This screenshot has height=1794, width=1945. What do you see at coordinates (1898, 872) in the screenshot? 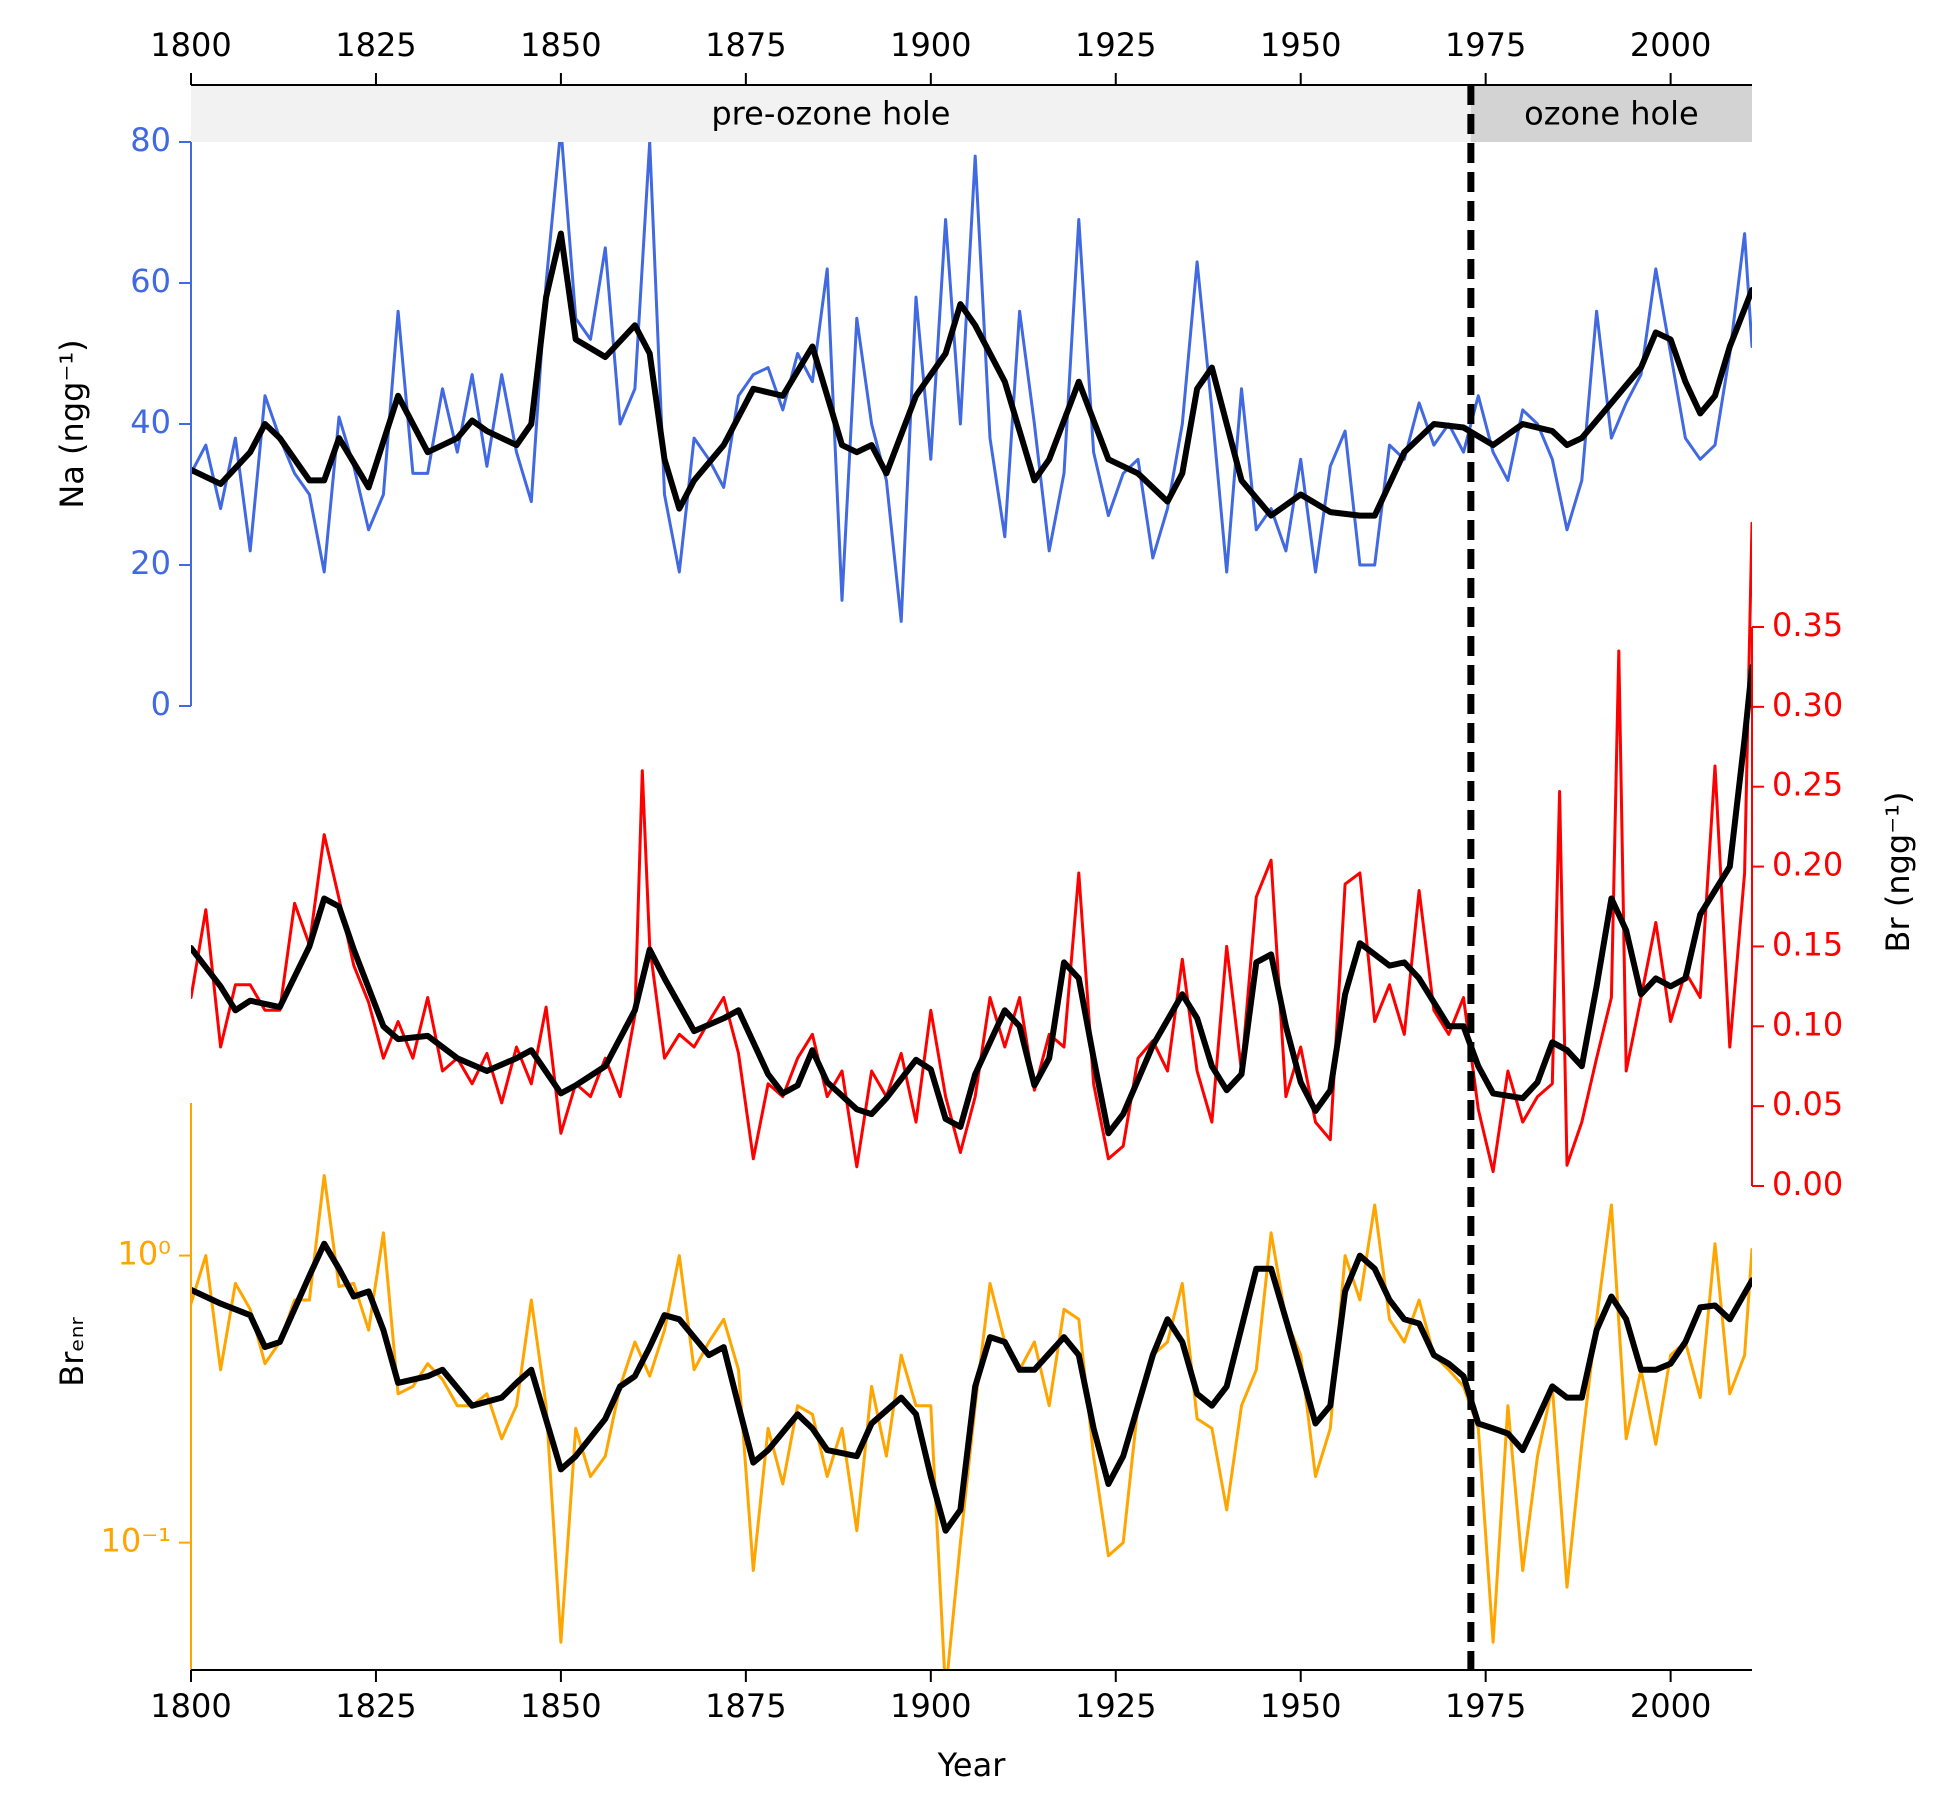
I see `y-axis-label: Br (ngg⁻¹)` at bounding box center [1898, 872].